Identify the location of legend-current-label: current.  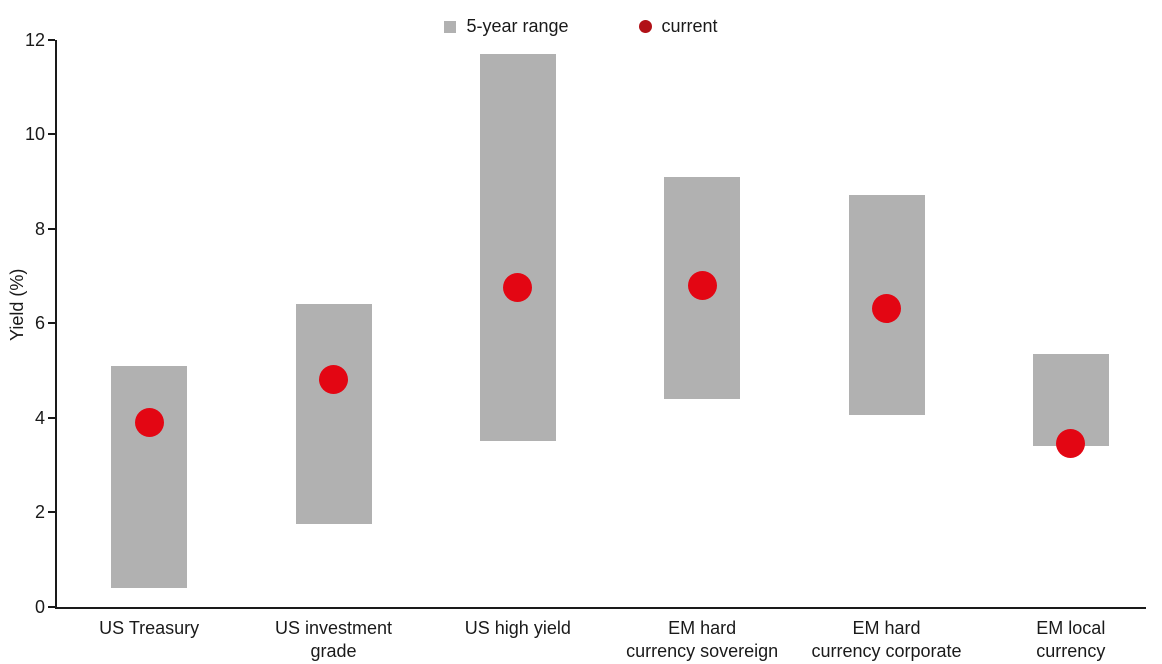
(689, 26).